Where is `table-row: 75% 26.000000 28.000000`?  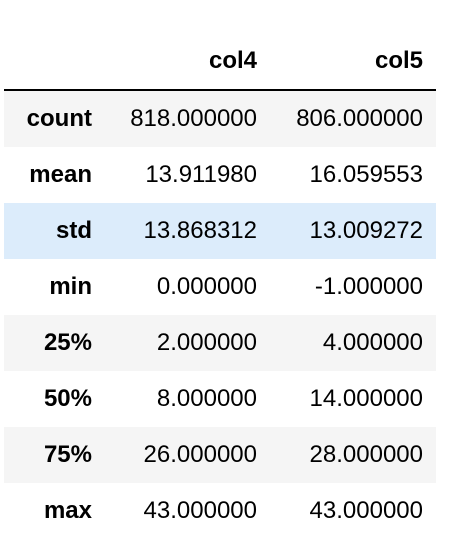
table-row: 75% 26.000000 28.000000 is located at coordinates (220, 455).